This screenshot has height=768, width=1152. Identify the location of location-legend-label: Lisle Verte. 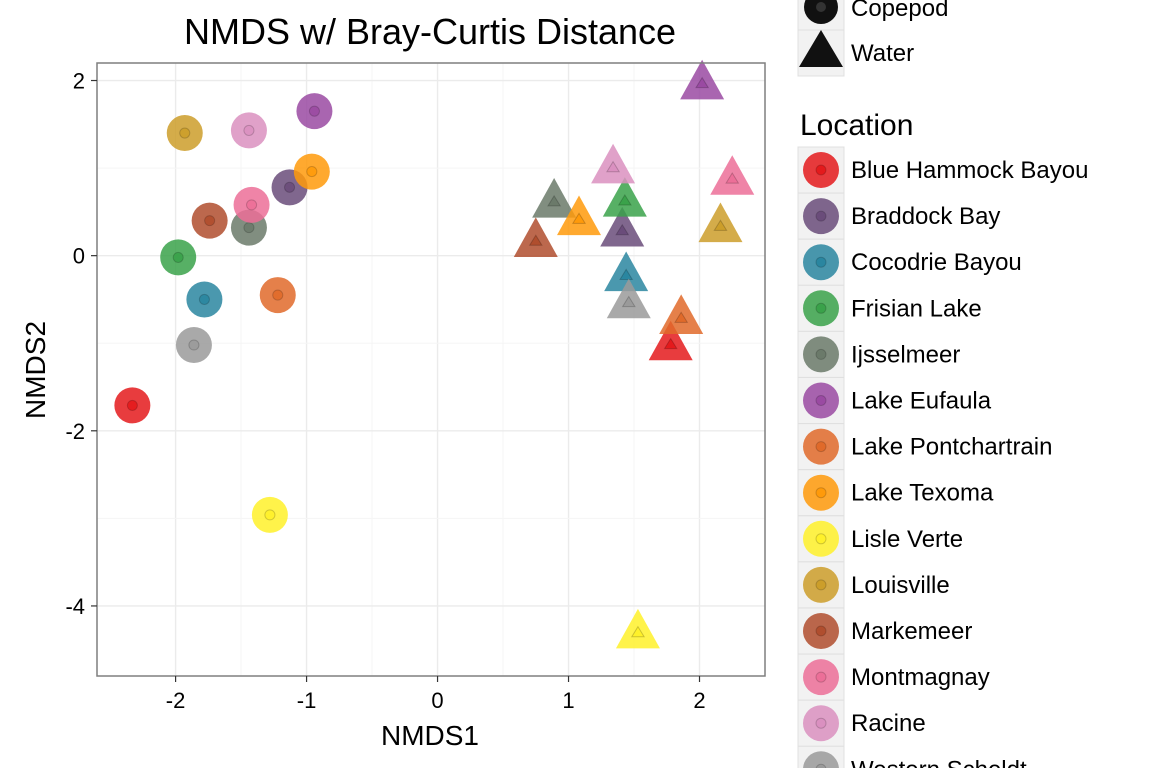
(907, 539).